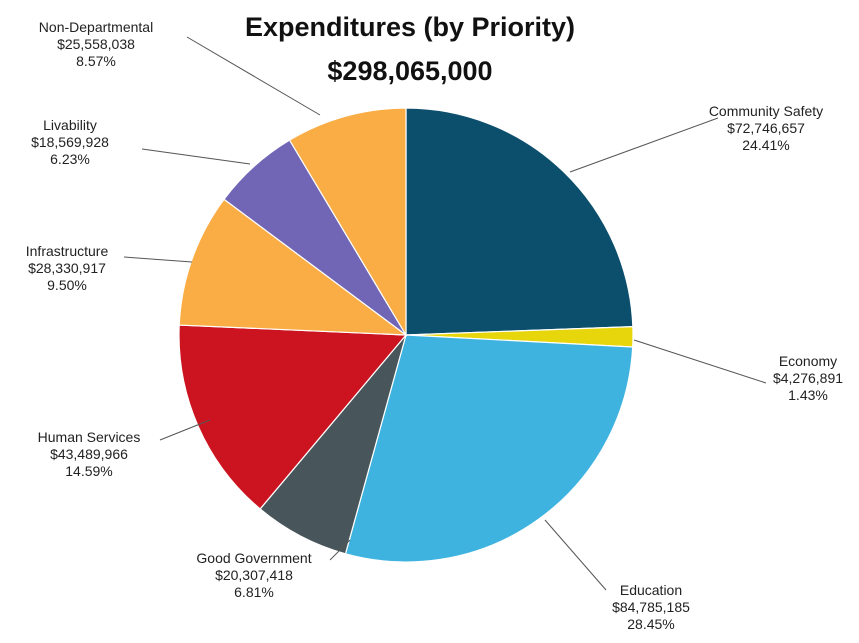  Describe the element at coordinates (644, 145) in the screenshot. I see `leader-line-community-safety` at that location.